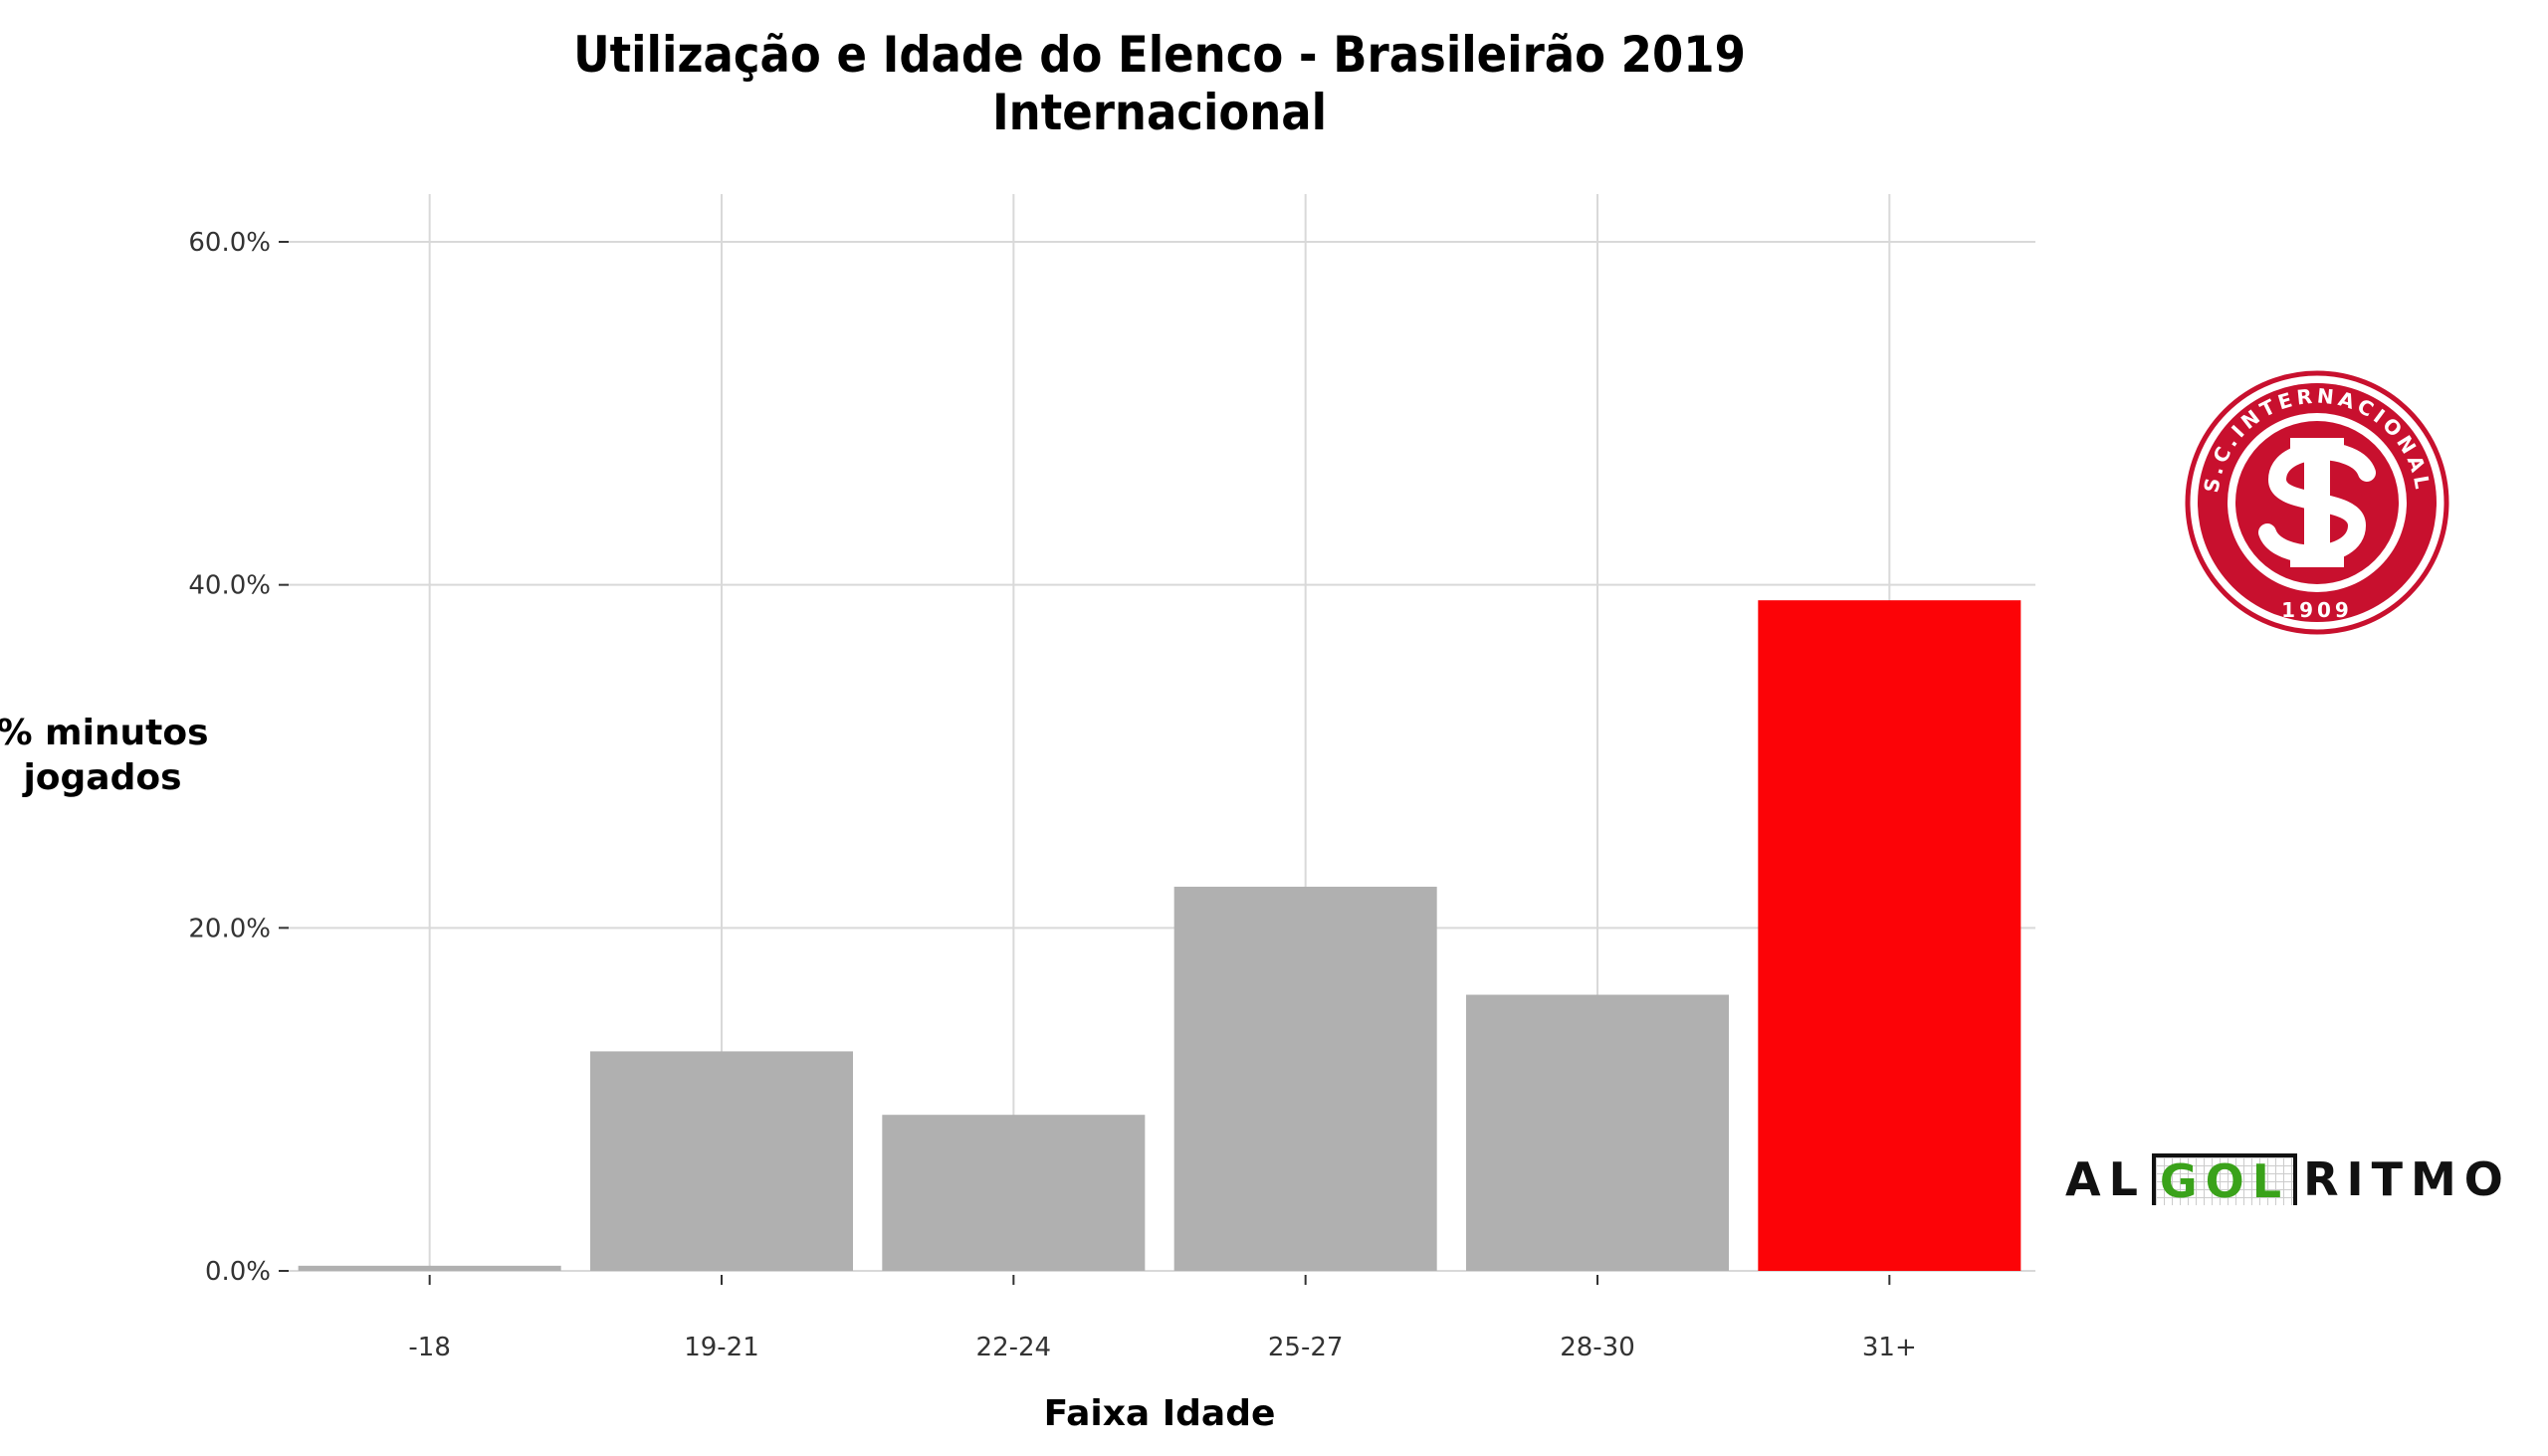 The image size is (2548, 1456). Describe the element at coordinates (229, 586) in the screenshot. I see `y-tick-label: 40.0%` at that location.